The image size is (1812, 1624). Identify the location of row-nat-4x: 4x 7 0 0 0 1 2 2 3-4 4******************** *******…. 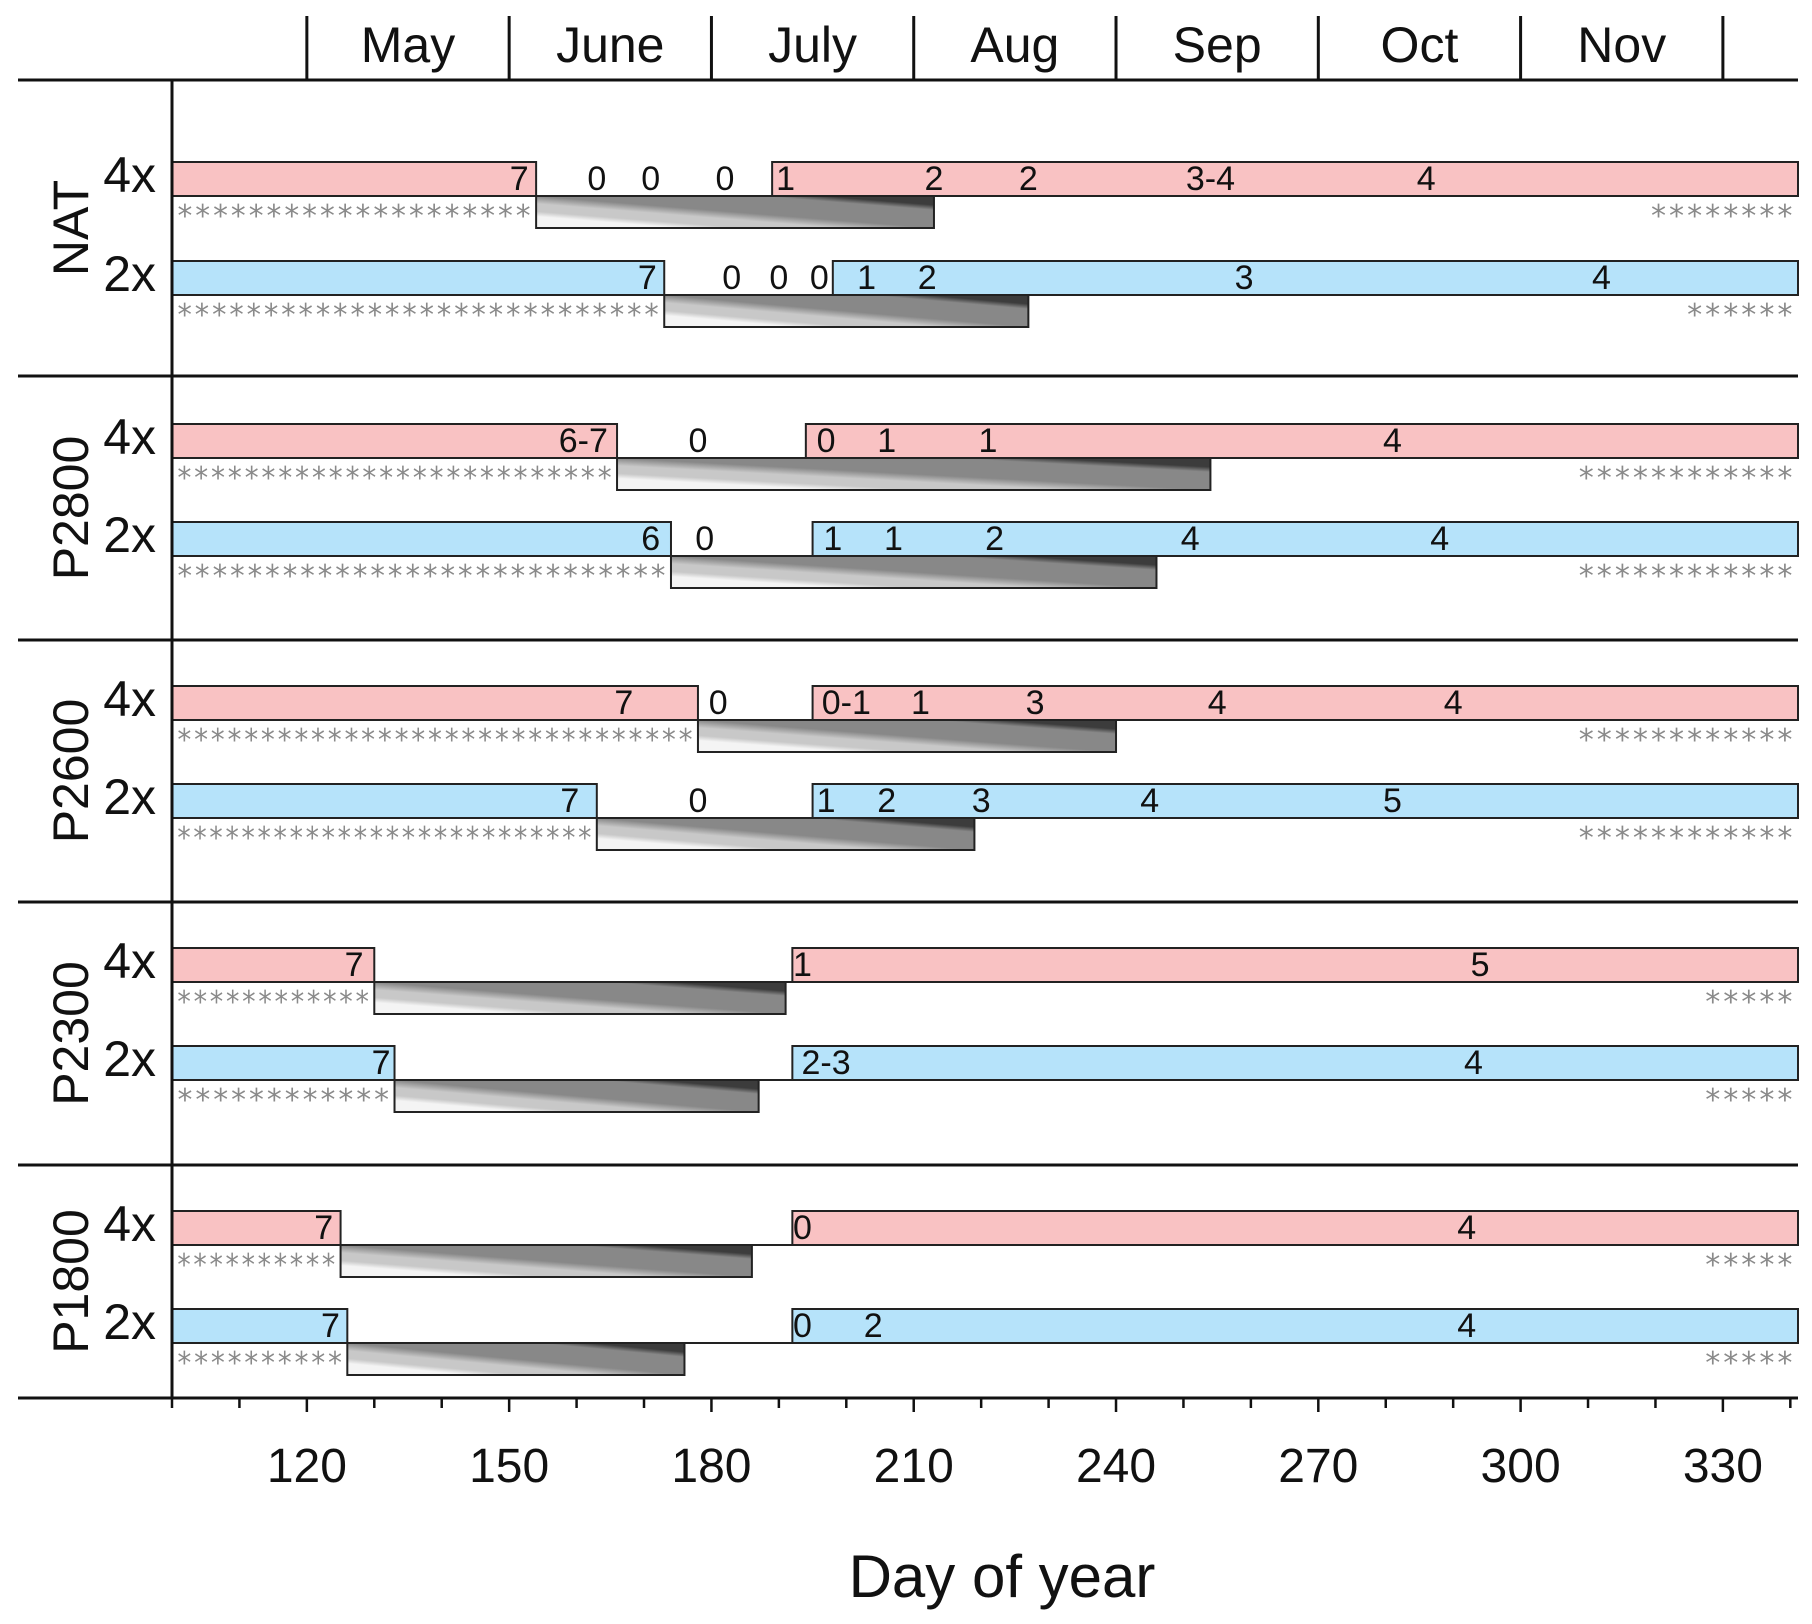
(951, 190).